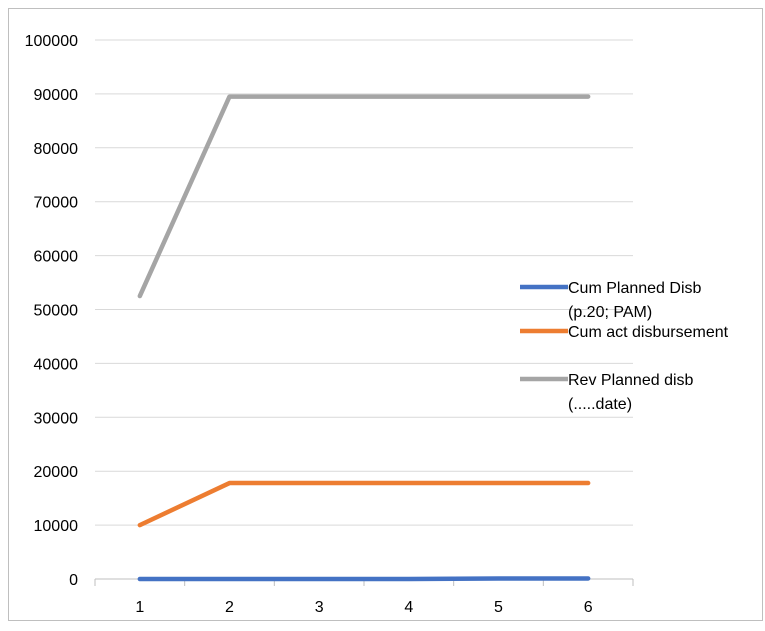 The height and width of the screenshot is (631, 765). Describe the element at coordinates (631, 380) in the screenshot. I see `legend-label: Rev Planned disb` at that location.